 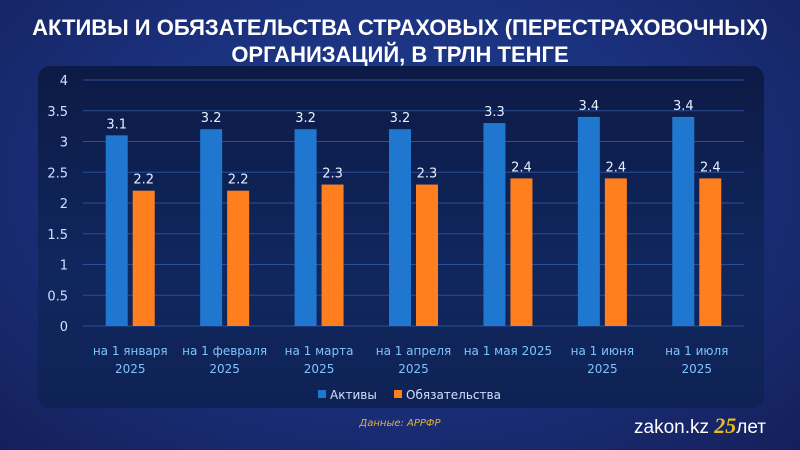 What do you see at coordinates (414, 351) in the screenshot?
I see `x-tick-label: на 1 апреля` at bounding box center [414, 351].